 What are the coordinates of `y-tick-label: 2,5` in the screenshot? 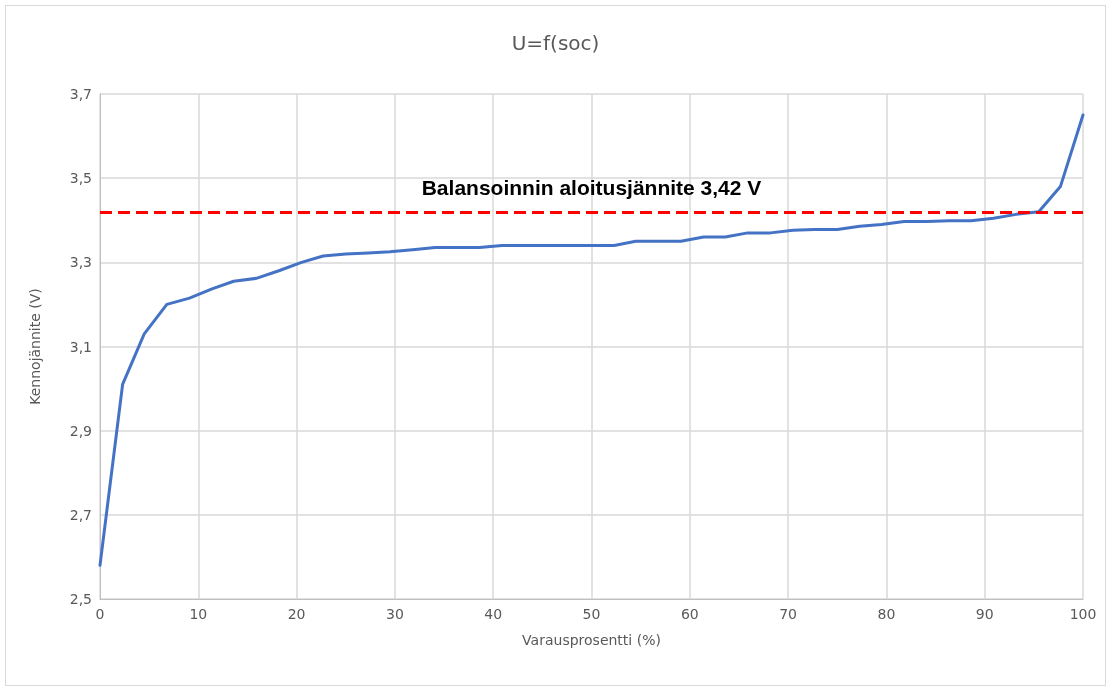 It's located at (80, 599).